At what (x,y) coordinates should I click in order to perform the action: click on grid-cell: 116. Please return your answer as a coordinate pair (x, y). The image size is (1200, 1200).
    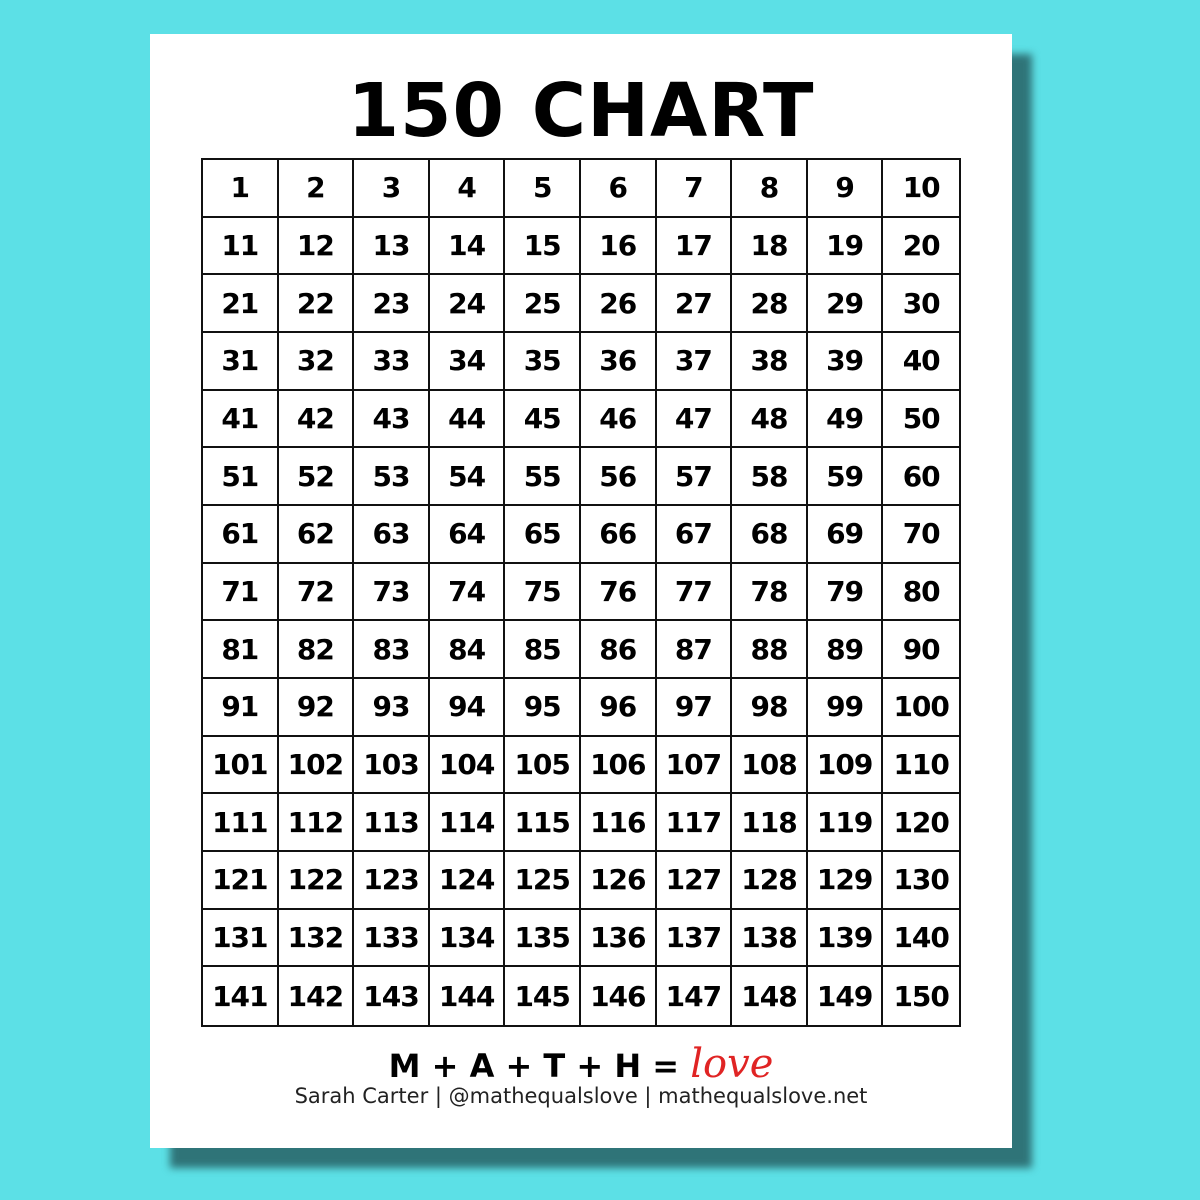
    Looking at the image, I should click on (618, 823).